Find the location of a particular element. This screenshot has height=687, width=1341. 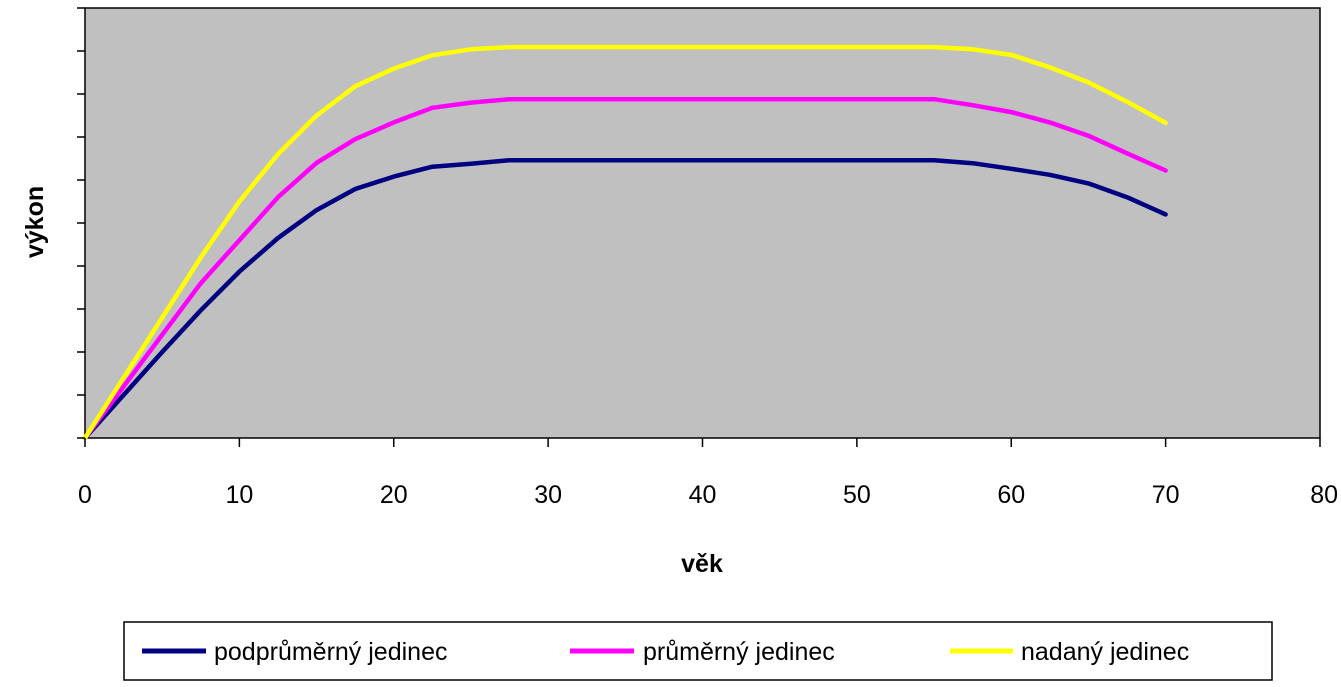

x-tick-label: 80 is located at coordinates (1324, 495).